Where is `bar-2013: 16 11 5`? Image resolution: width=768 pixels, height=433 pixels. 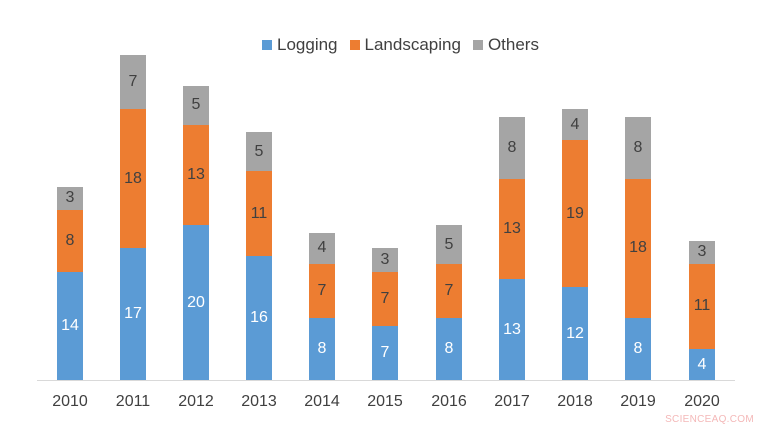 bar-2013: 16 11 5 is located at coordinates (259, 256).